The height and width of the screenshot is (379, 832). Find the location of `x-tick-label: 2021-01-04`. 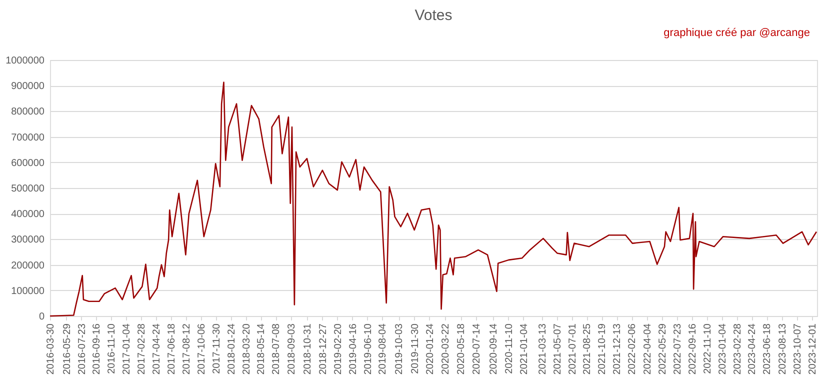

x-tick-label: 2021-01-04 is located at coordinates (524, 349).